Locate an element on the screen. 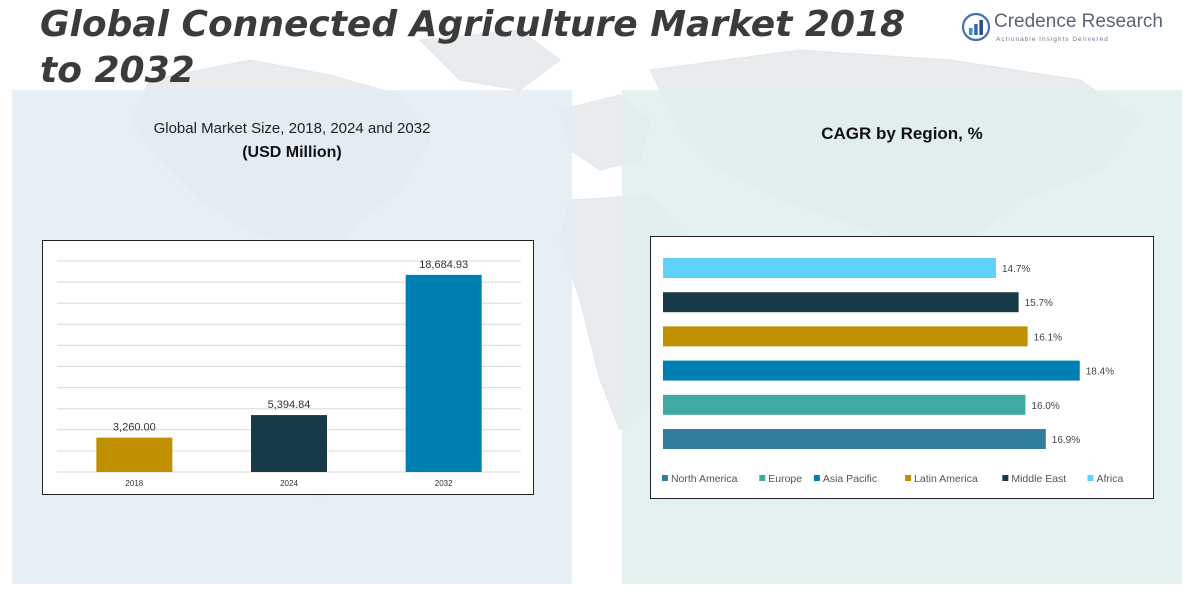  hbar-africa is located at coordinates (829, 268).